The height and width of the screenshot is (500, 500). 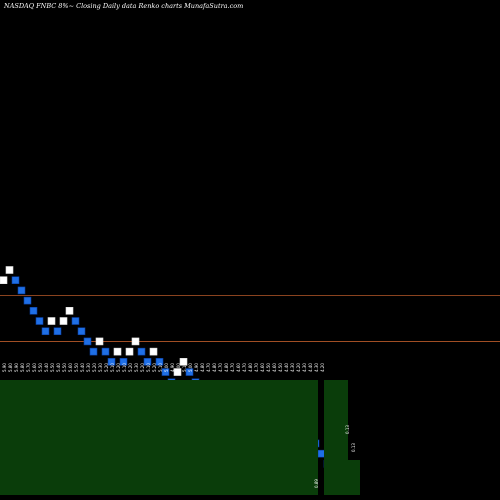 What do you see at coordinates (226, 367) in the screenshot?
I see `x-tick-label-38: 4.80` at bounding box center [226, 367].